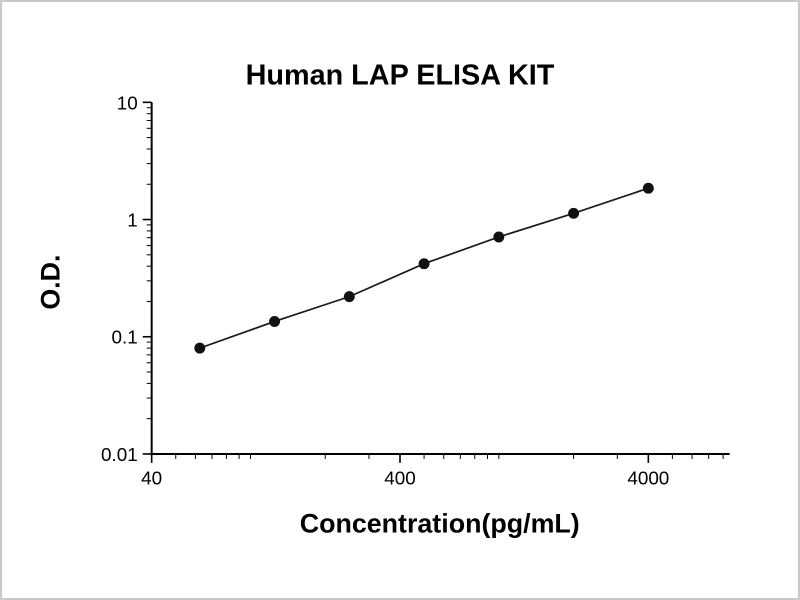 Image resolution: width=800 pixels, height=600 pixels. I want to click on x-tick-label: 40, so click(151, 478).